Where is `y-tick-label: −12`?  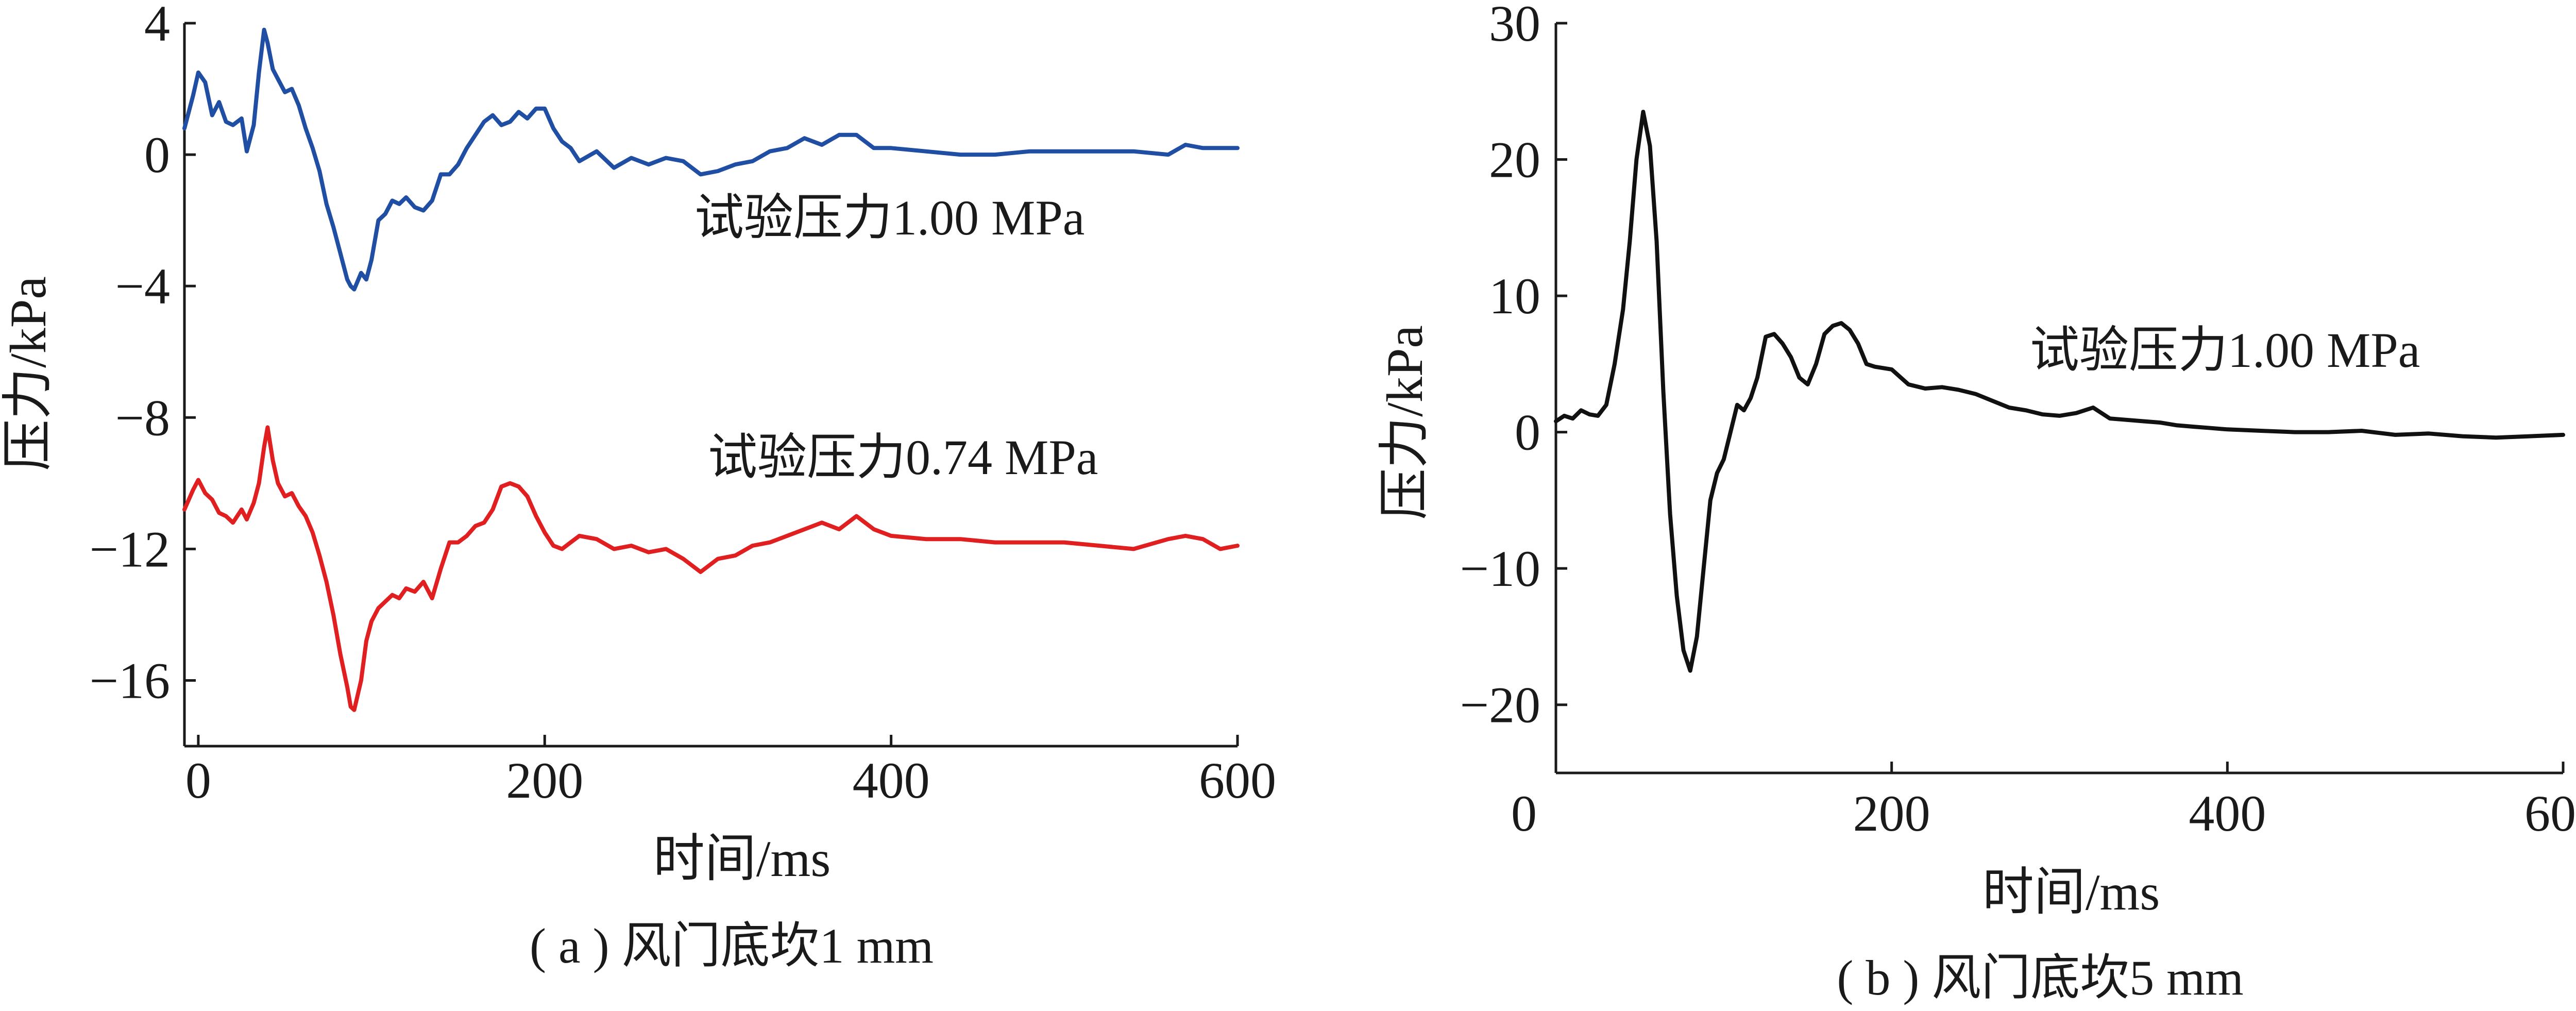 y-tick-label: −12 is located at coordinates (130, 549).